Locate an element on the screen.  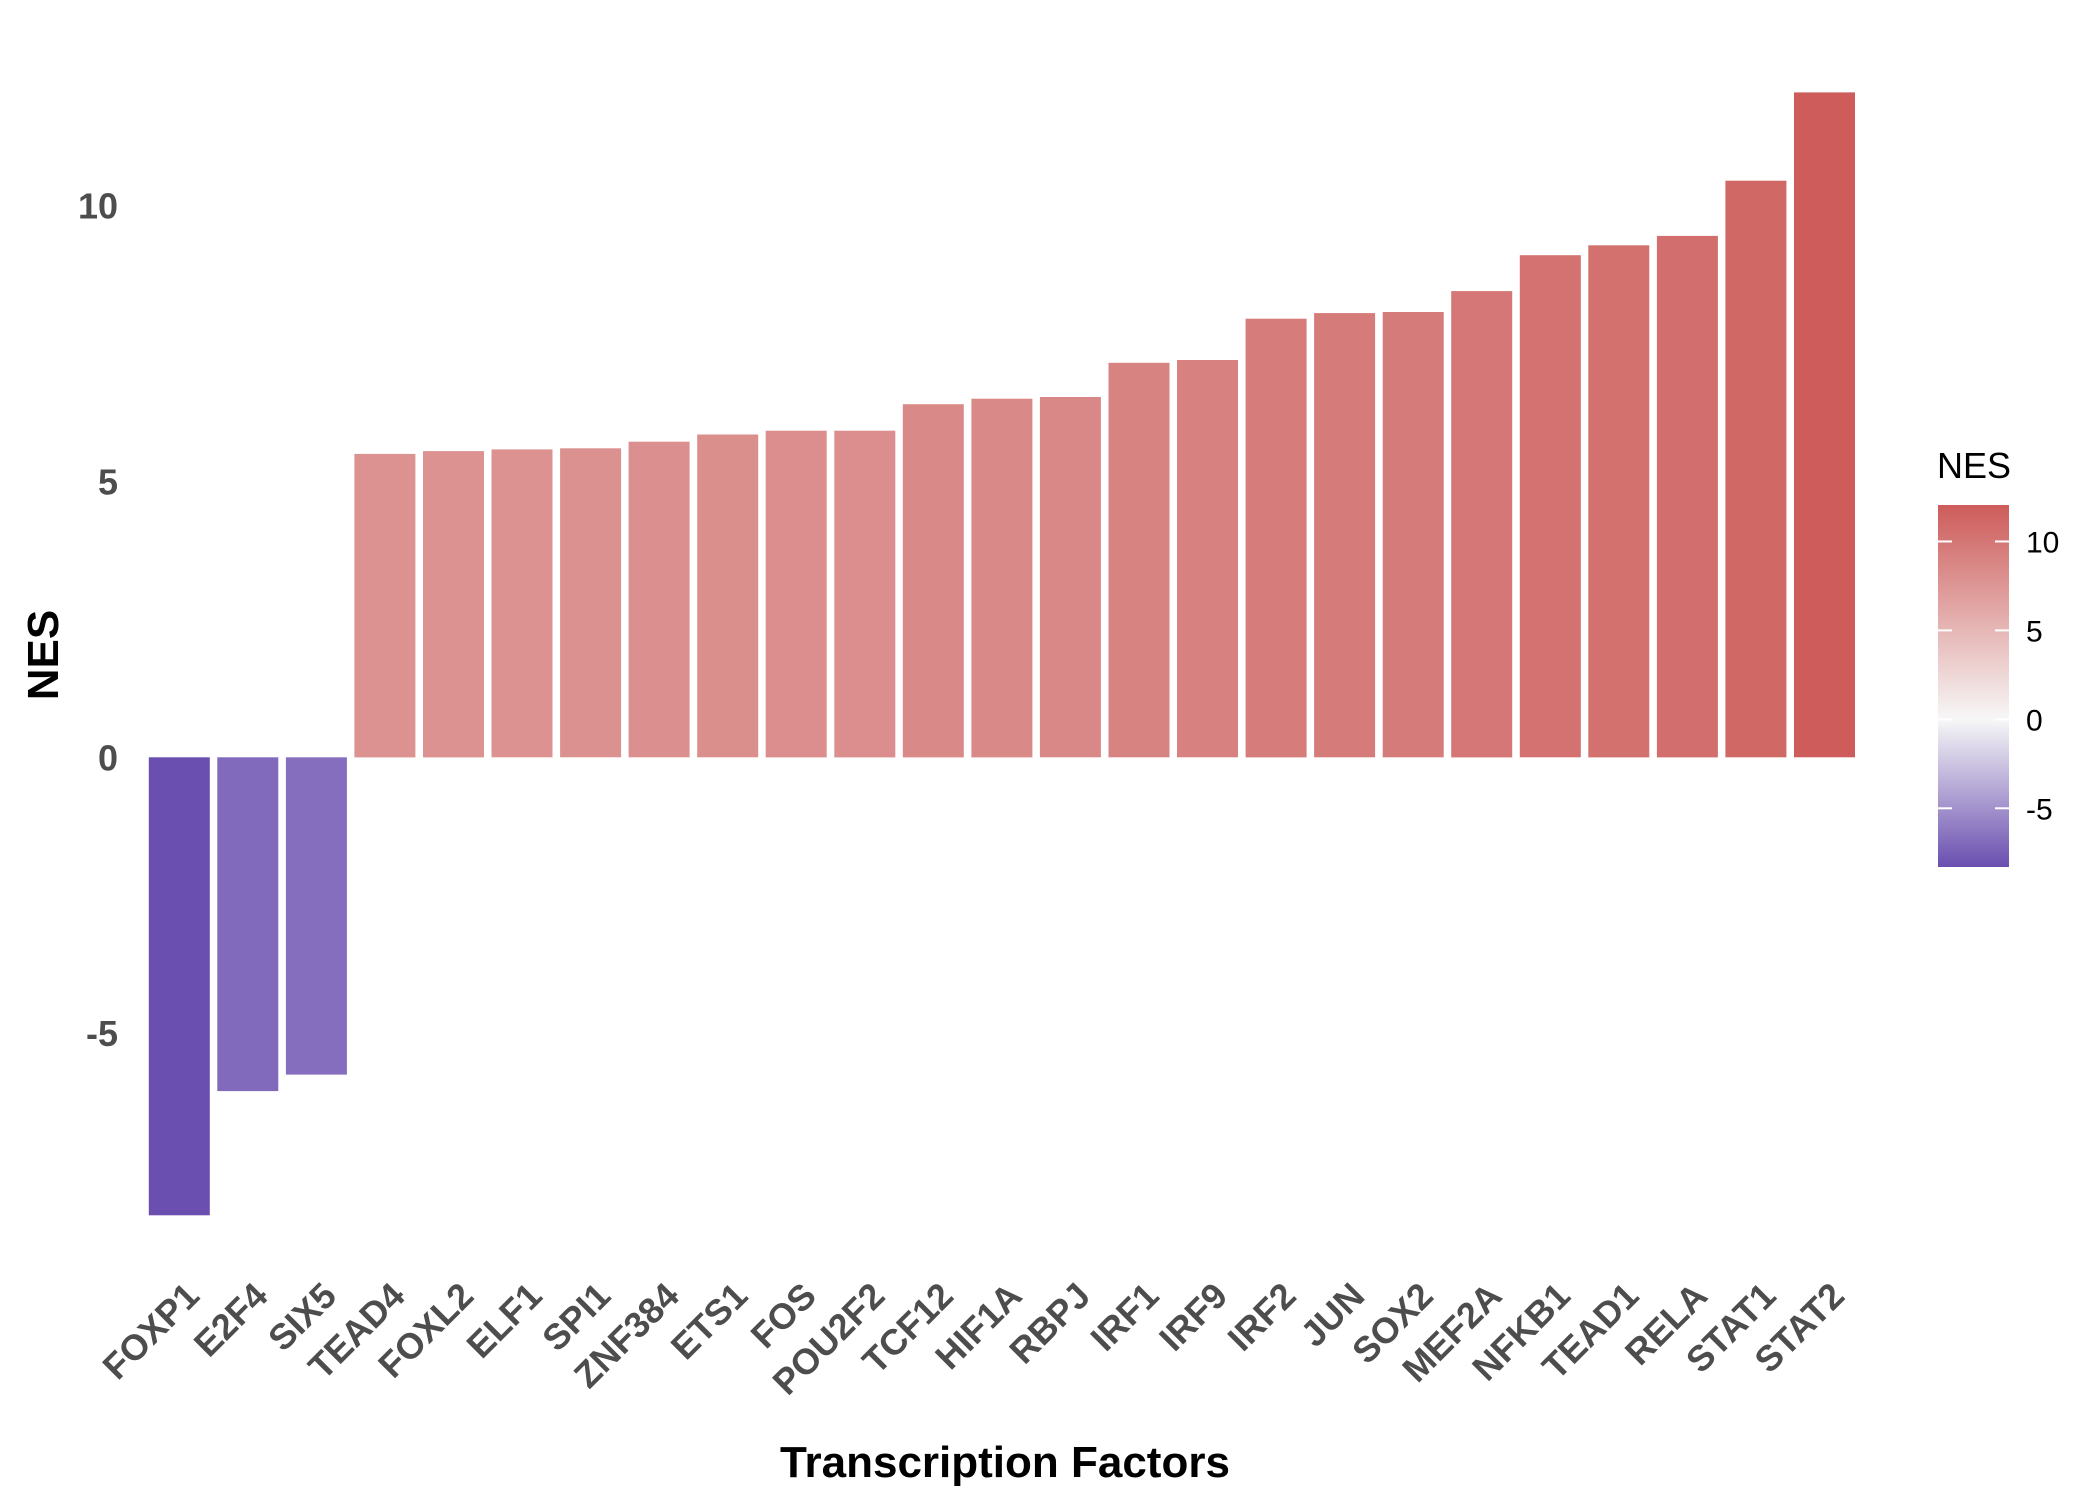
x-tick-label: IRF9 is located at coordinates (1193, 1317).